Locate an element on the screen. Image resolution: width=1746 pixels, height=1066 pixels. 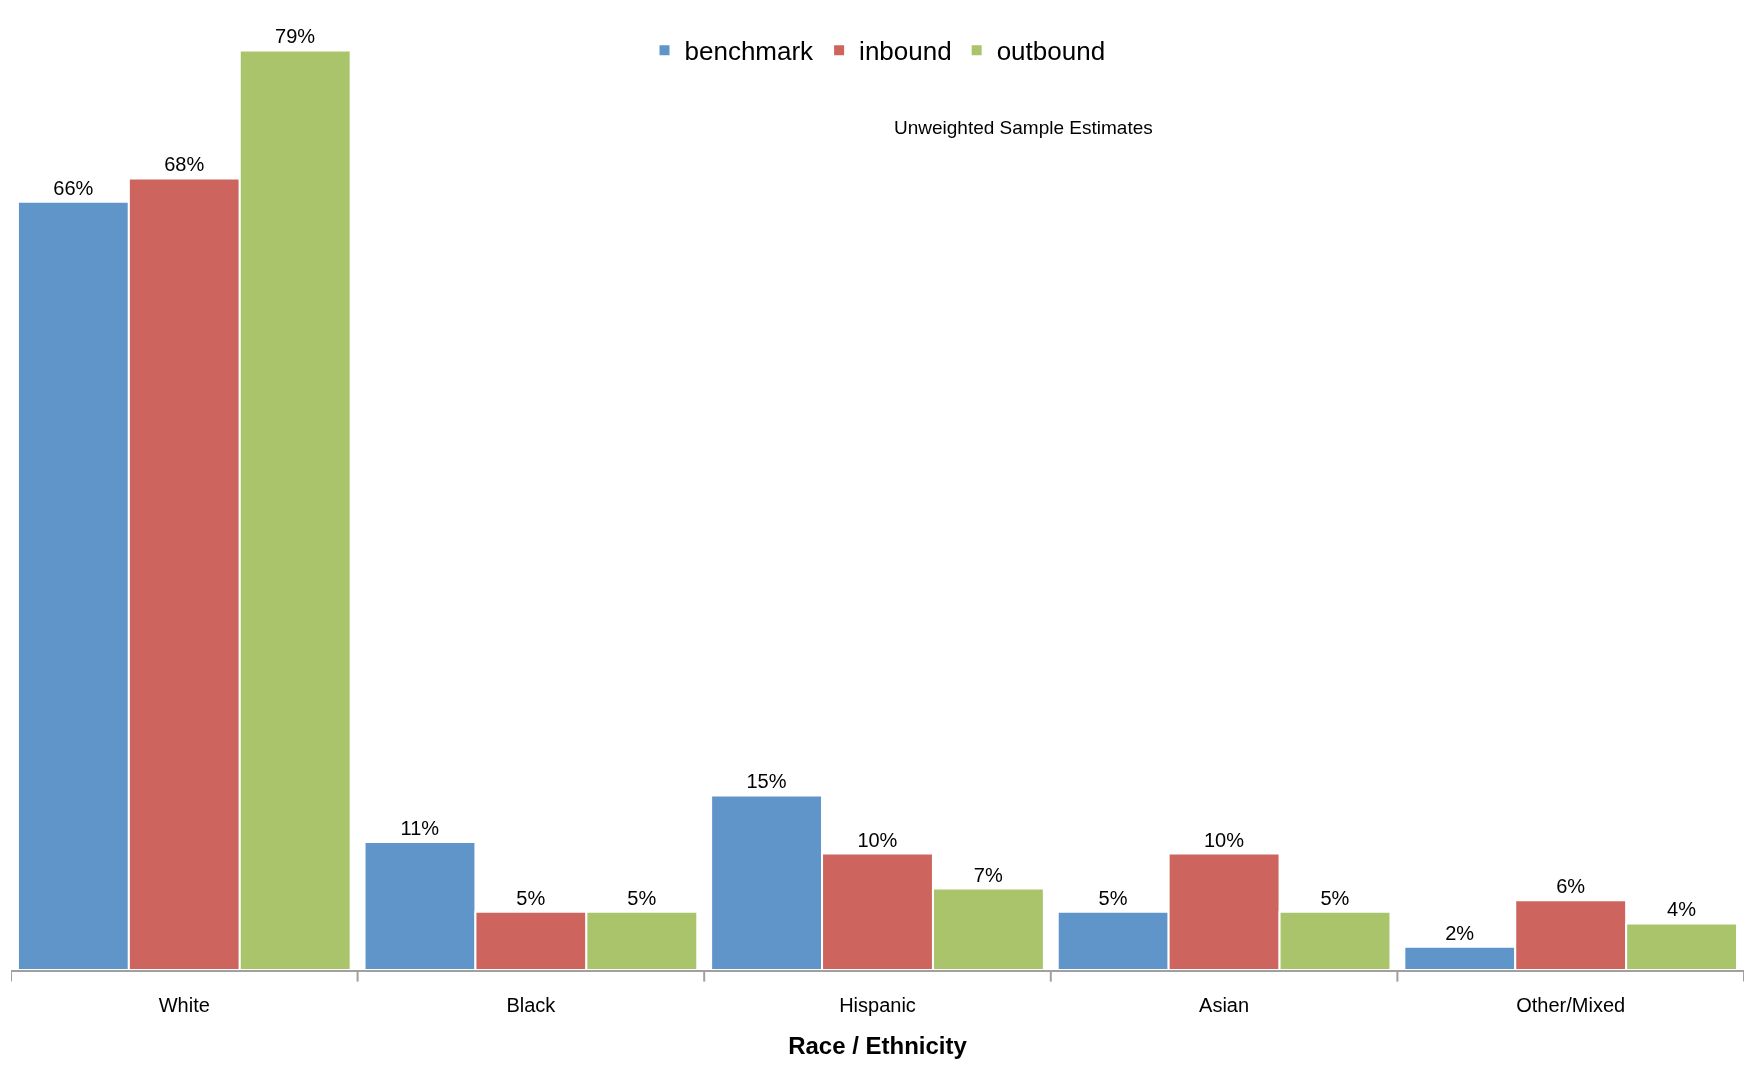
x-tick-label: Asian is located at coordinates (1224, 1005).